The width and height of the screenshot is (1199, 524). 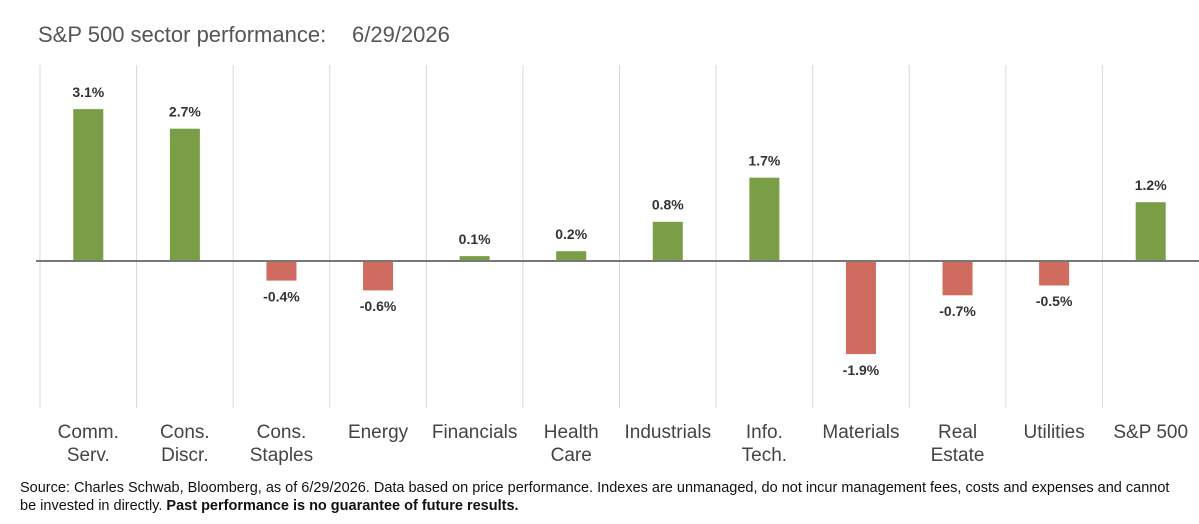 I want to click on x-tick-label: Energy, so click(x=378, y=432).